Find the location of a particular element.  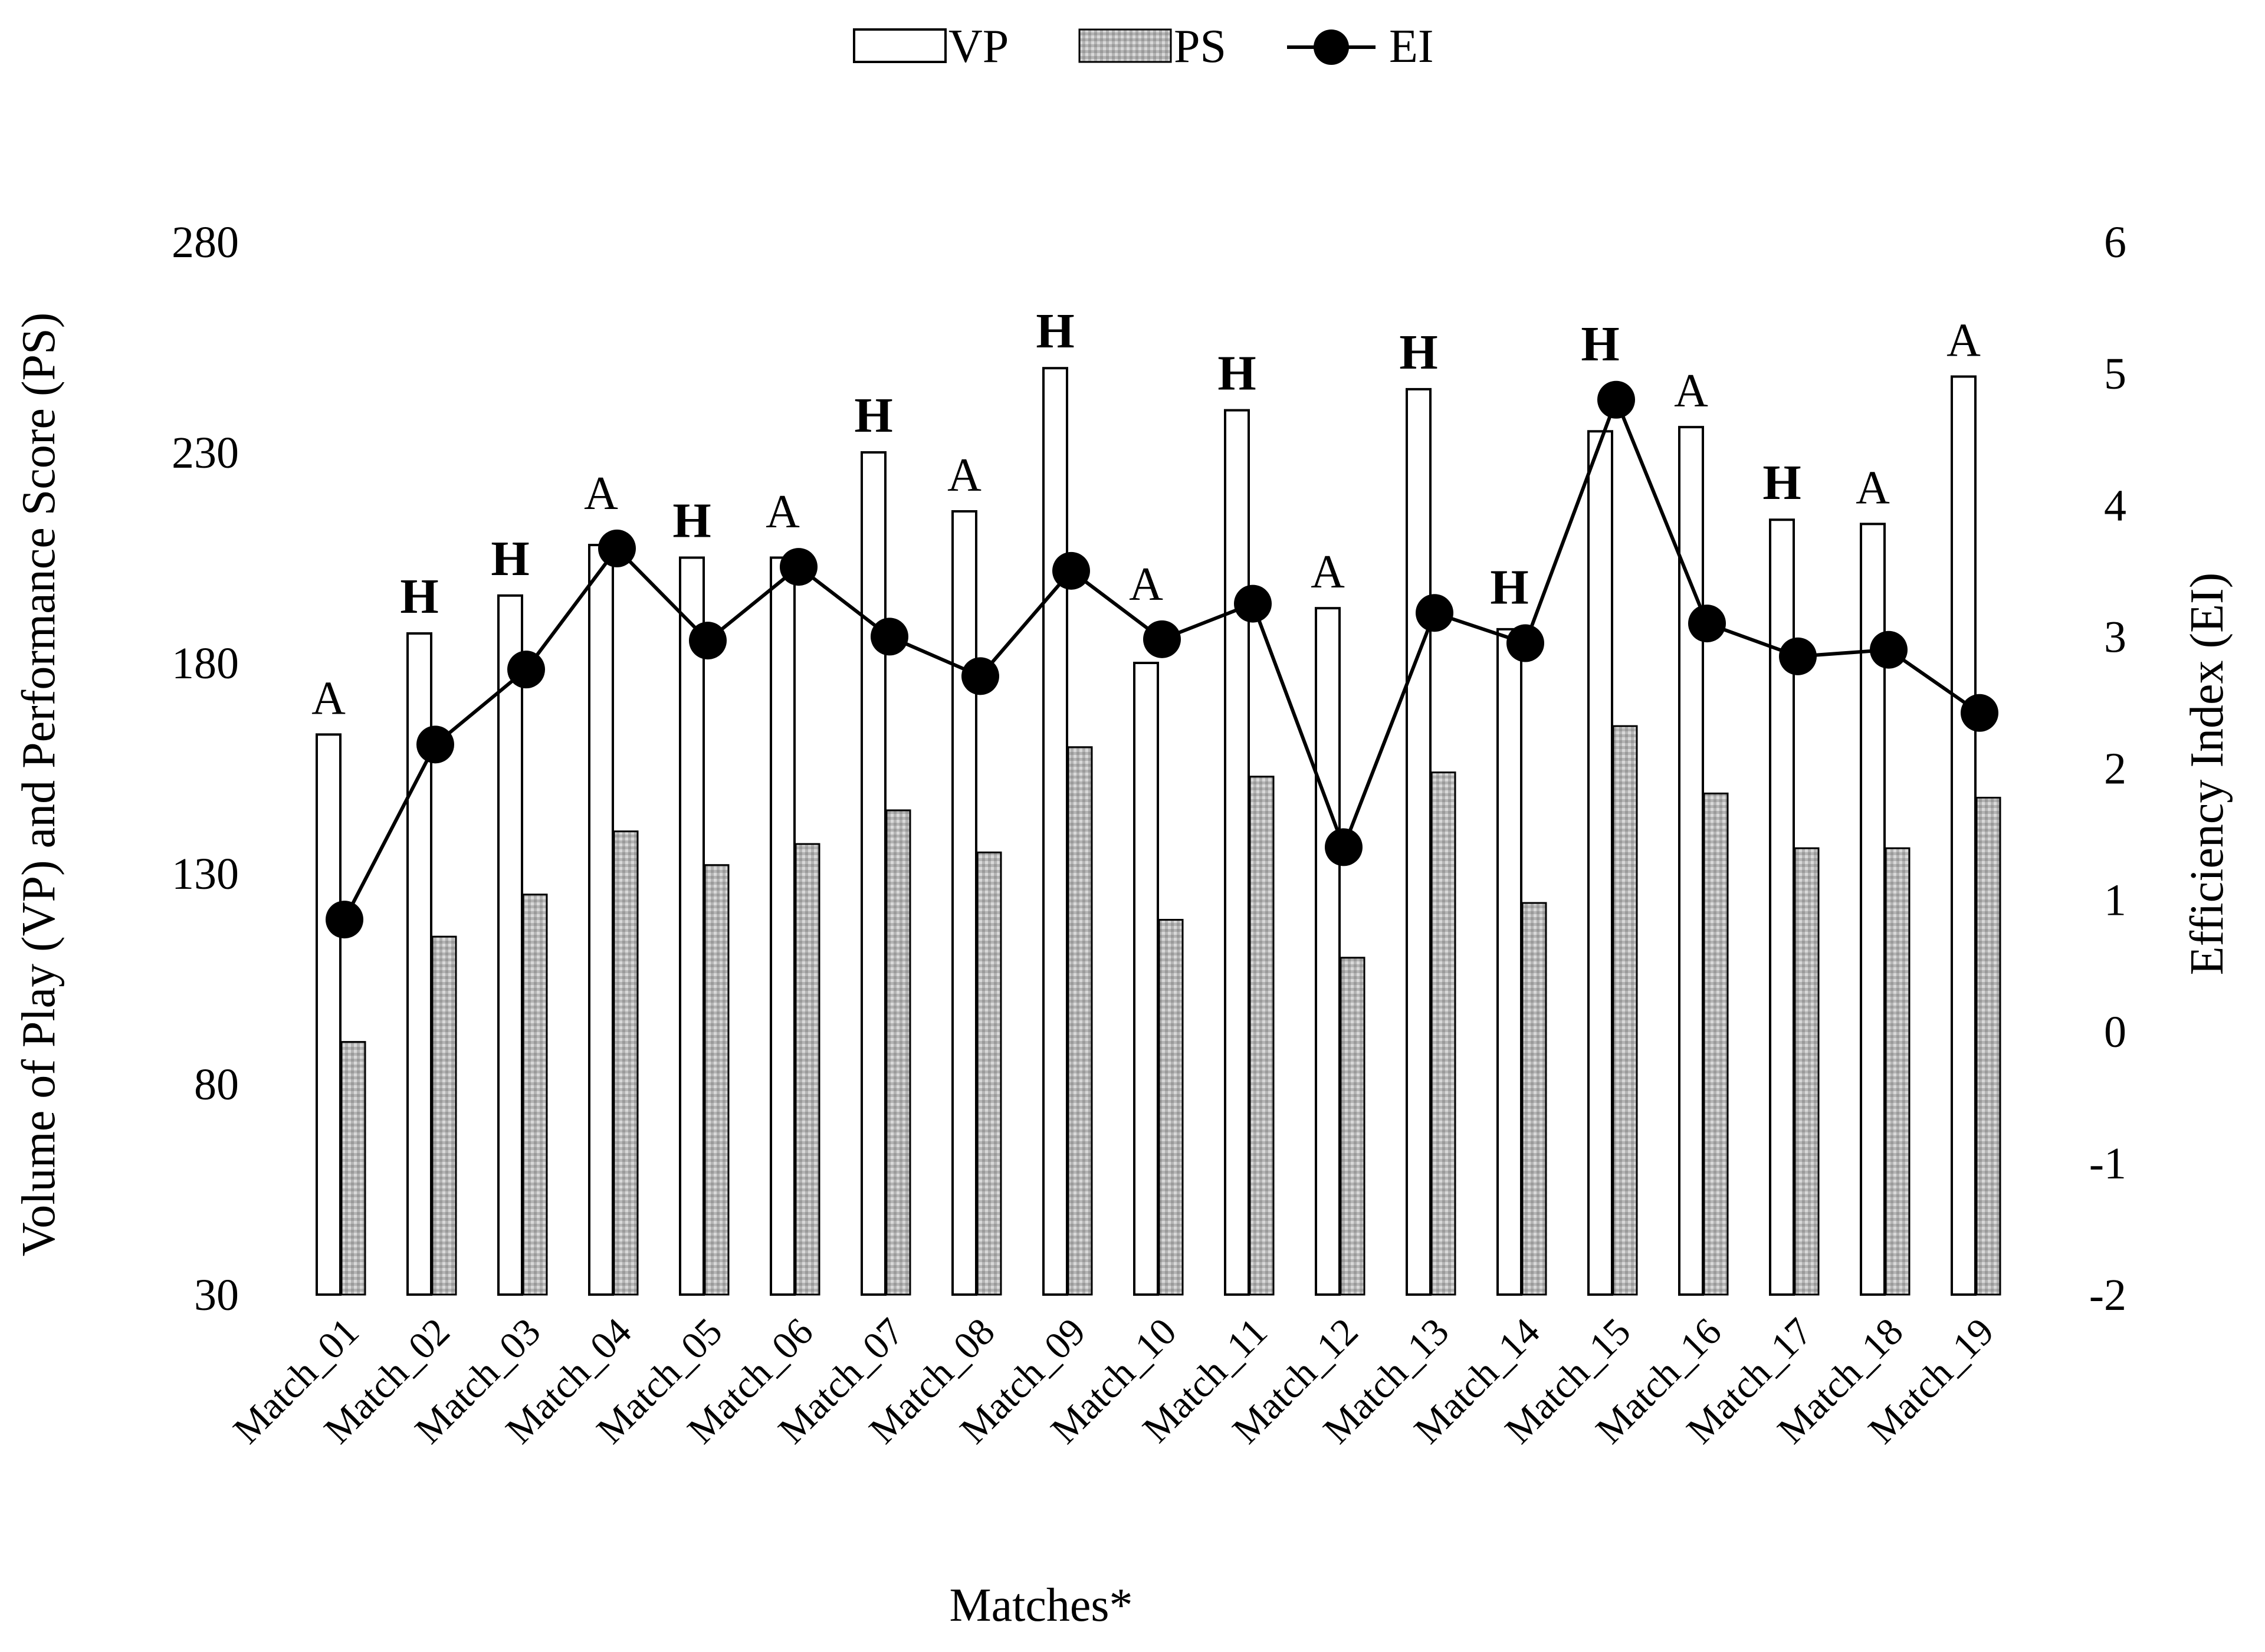

y-tick-label: 230 is located at coordinates (205, 453).